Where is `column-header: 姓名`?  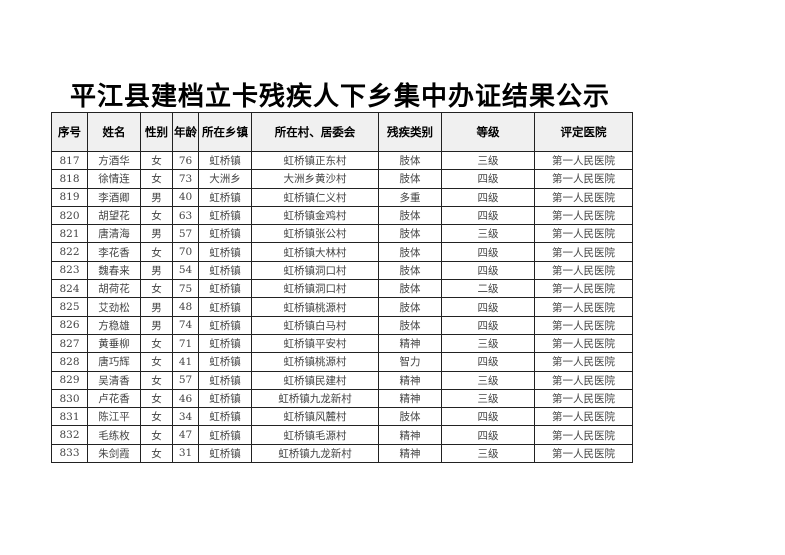 column-header: 姓名 is located at coordinates (114, 132).